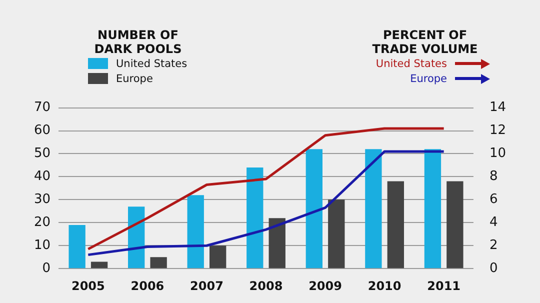 This screenshot has width=540, height=303. Describe the element at coordinates (88, 285) in the screenshot. I see `x-tick-label: 2005` at that location.